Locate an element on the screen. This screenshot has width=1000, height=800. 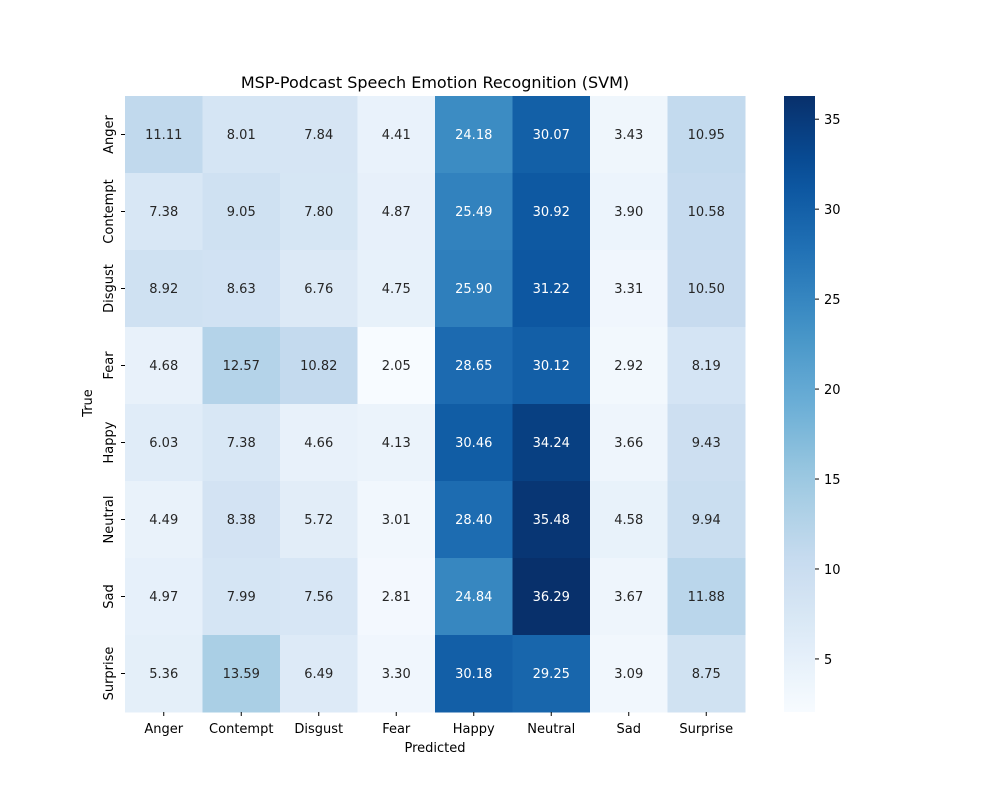
cell-value-label: 30.07 is located at coordinates (551, 135).